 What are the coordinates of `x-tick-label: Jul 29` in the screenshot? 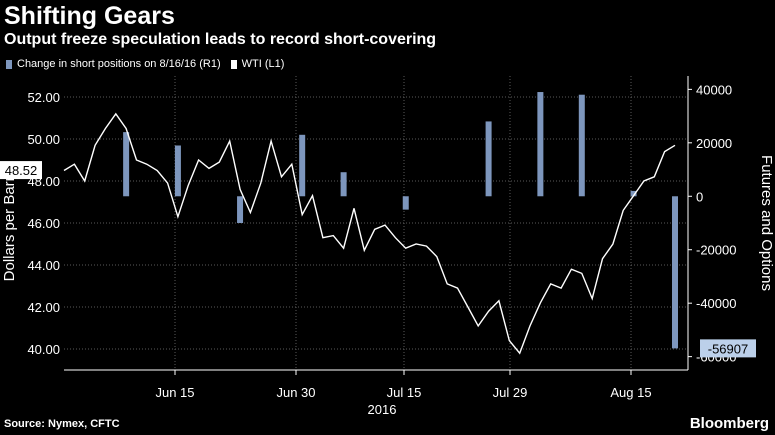 It's located at (510, 392).